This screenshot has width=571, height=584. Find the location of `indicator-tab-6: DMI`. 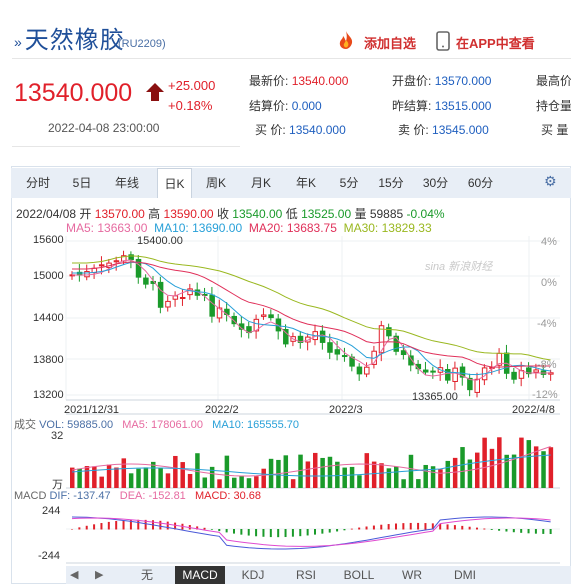

indicator-tab-6: DMI is located at coordinates (465, 575).